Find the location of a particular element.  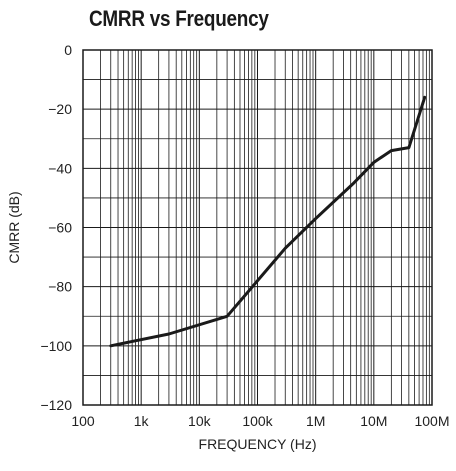

x-tick-label: 1k is located at coordinates (142, 421).